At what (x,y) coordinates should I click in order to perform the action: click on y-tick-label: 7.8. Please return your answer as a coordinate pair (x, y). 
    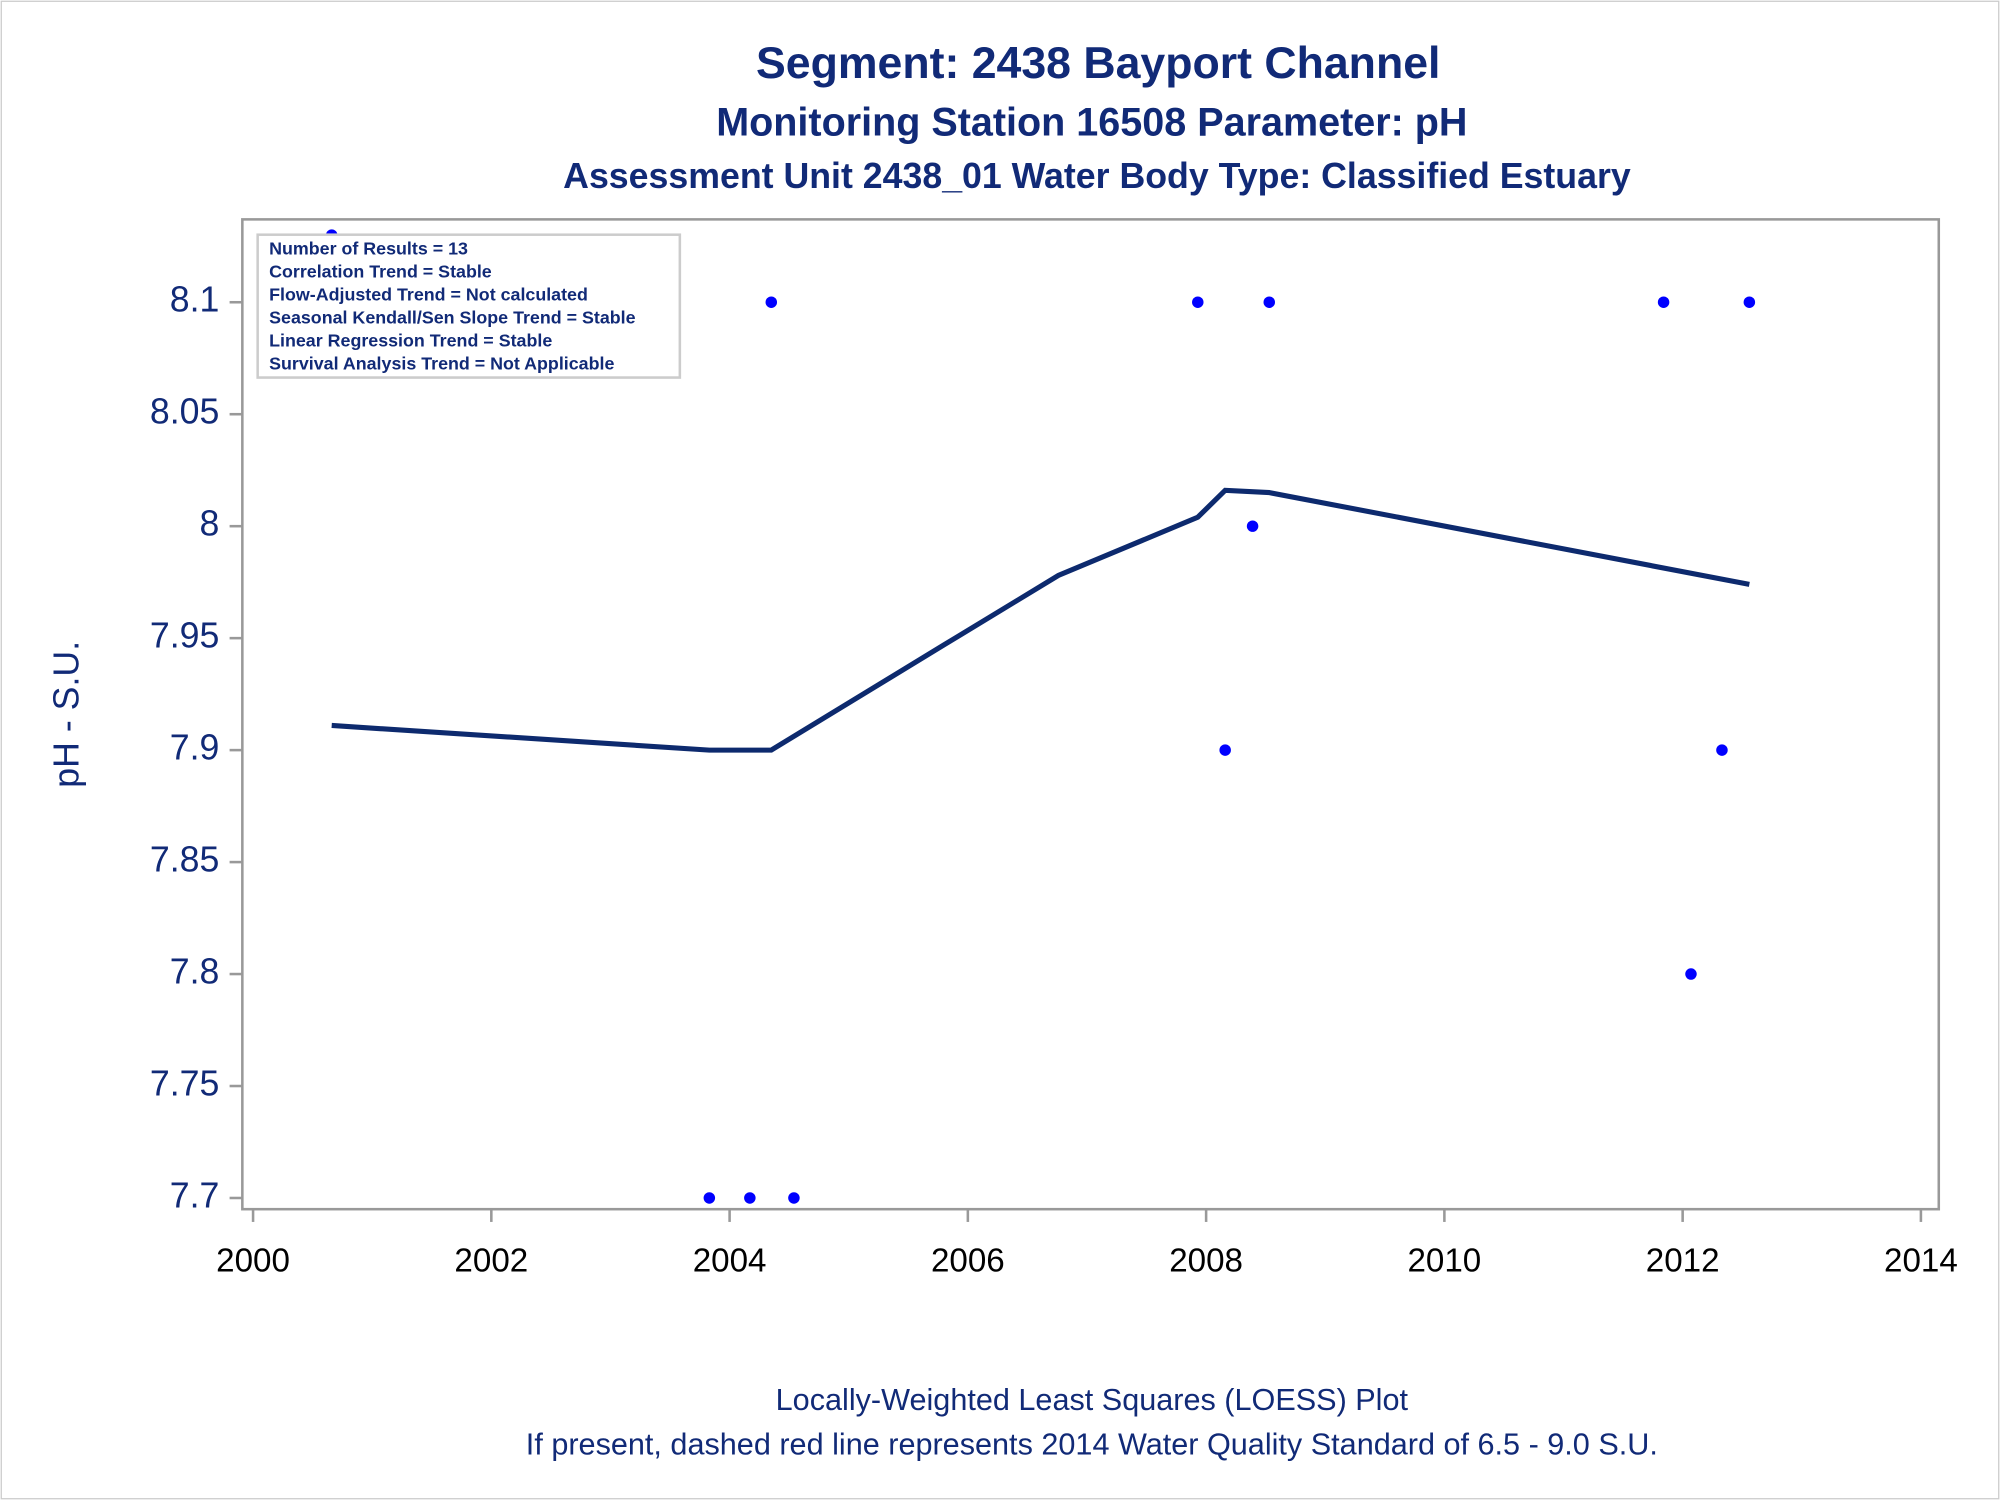
    Looking at the image, I should click on (195, 971).